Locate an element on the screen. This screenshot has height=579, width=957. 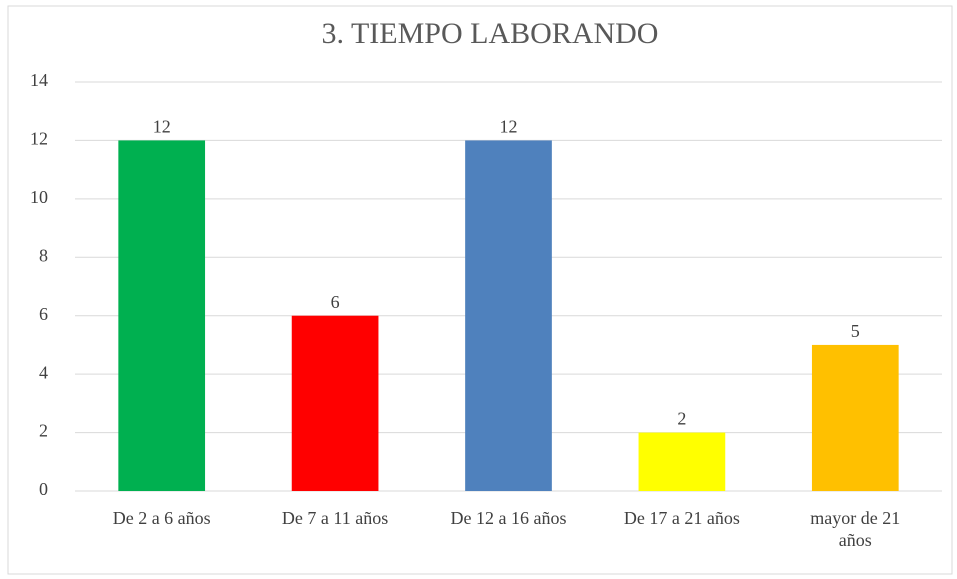
data-label: 2 is located at coordinates (681, 419).